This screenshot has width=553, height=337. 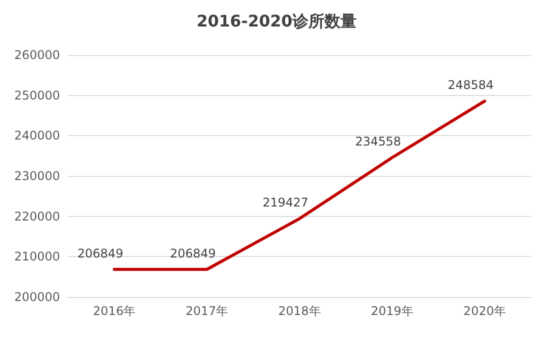 I want to click on x-tick-label: 2018年, so click(x=299, y=311).